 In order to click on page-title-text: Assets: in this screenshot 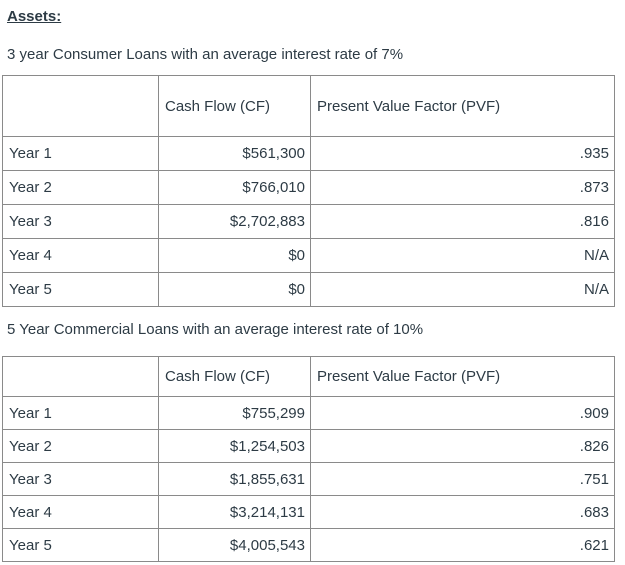, I will do `click(34, 16)`.